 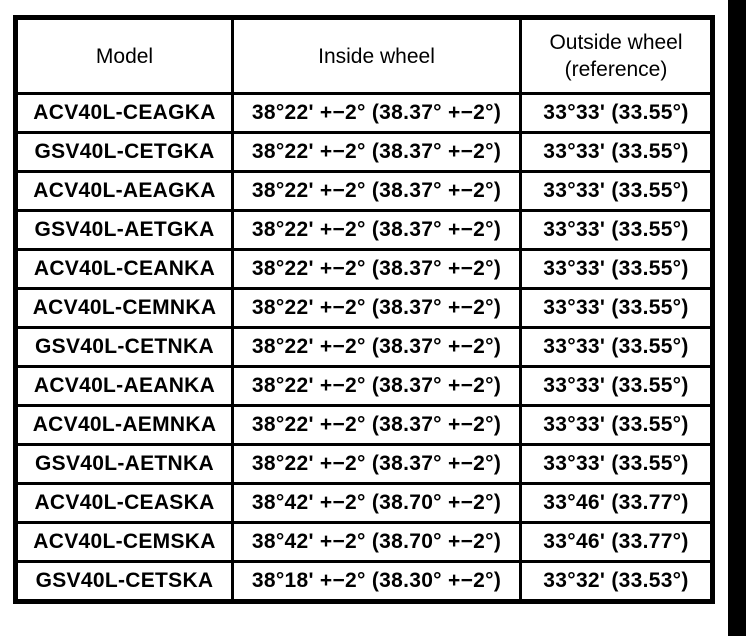 What do you see at coordinates (124, 347) in the screenshot?
I see `model-cell: GSV40L-CETNKA` at bounding box center [124, 347].